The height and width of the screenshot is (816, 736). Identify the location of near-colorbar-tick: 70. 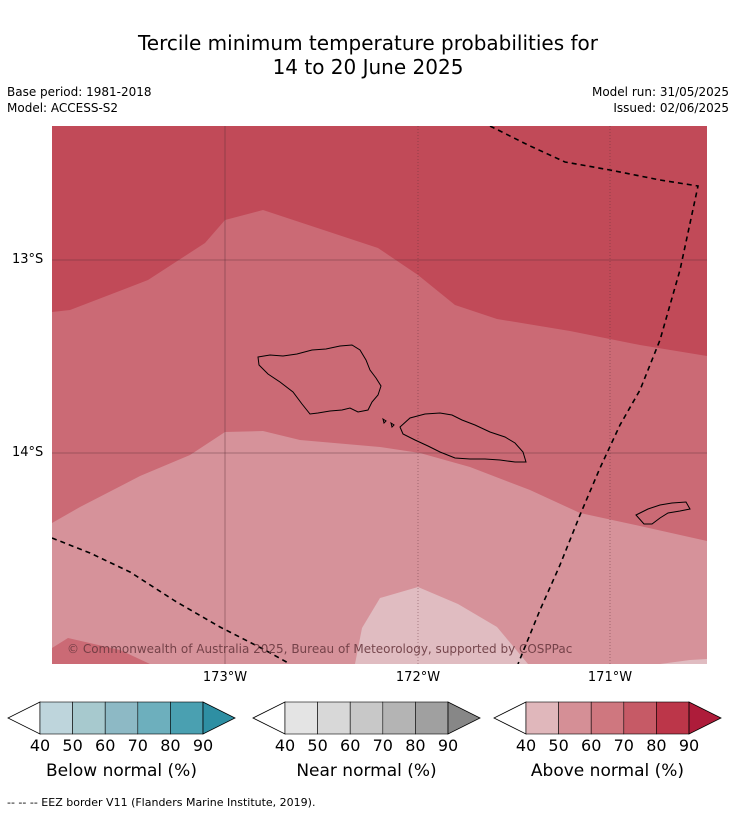
(382, 745).